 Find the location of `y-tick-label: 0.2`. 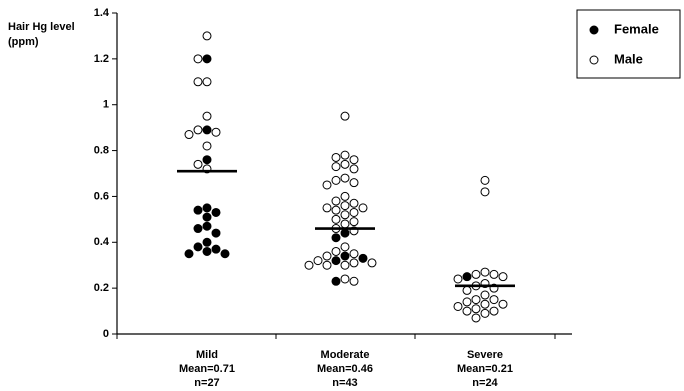

y-tick-label: 0.2 is located at coordinates (101, 288).